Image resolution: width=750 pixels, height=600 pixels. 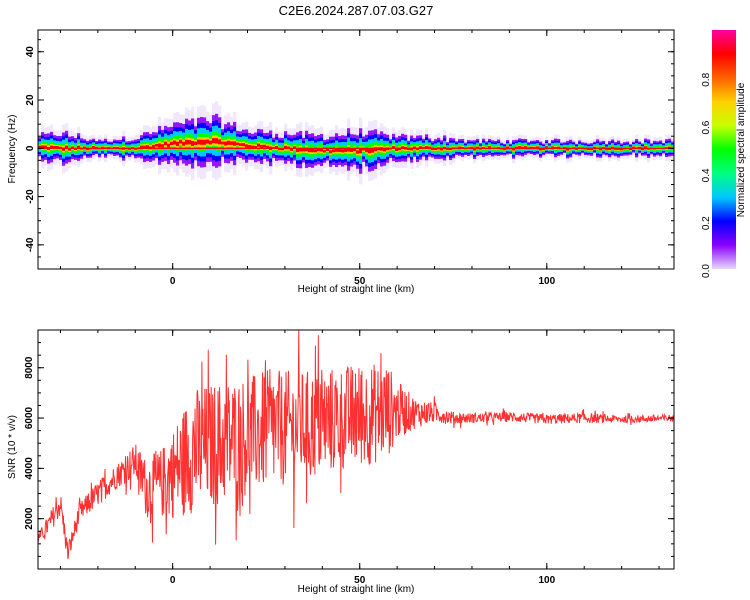 What do you see at coordinates (724, 149) in the screenshot?
I see `colorbar-gradient` at bounding box center [724, 149].